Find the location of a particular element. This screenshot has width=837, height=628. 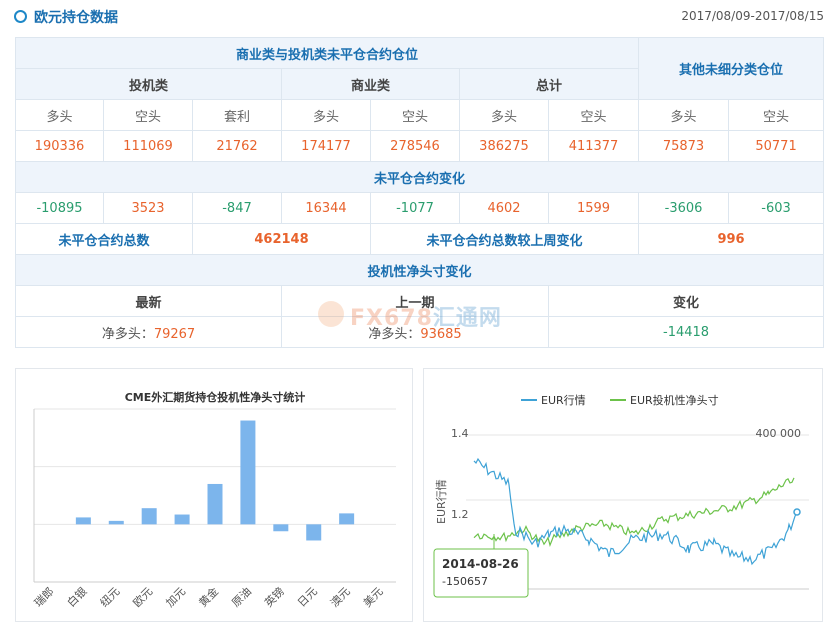

circle-icon is located at coordinates (20, 16).